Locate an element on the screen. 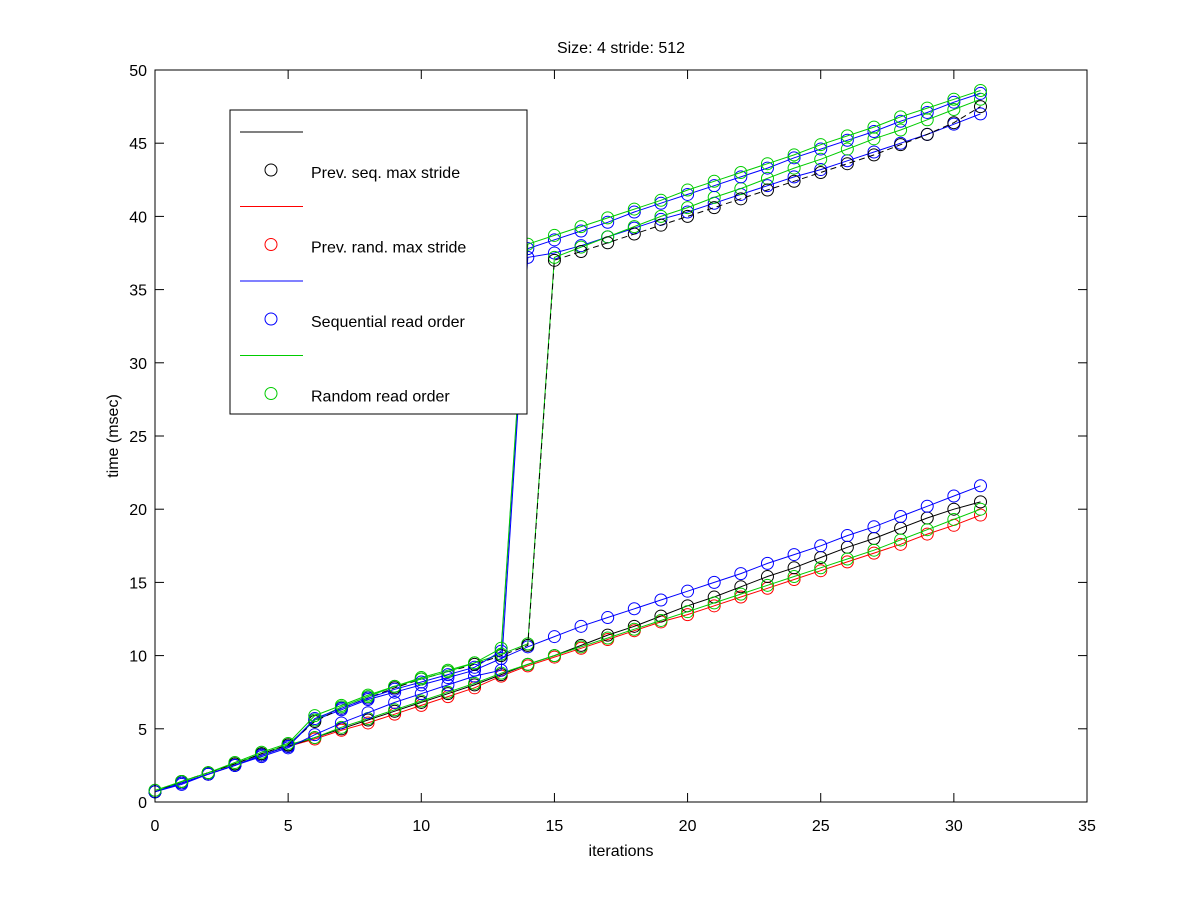 Image resolution: width=1201 pixels, height=905 pixels. y-tick-label: 0 is located at coordinates (142, 803).